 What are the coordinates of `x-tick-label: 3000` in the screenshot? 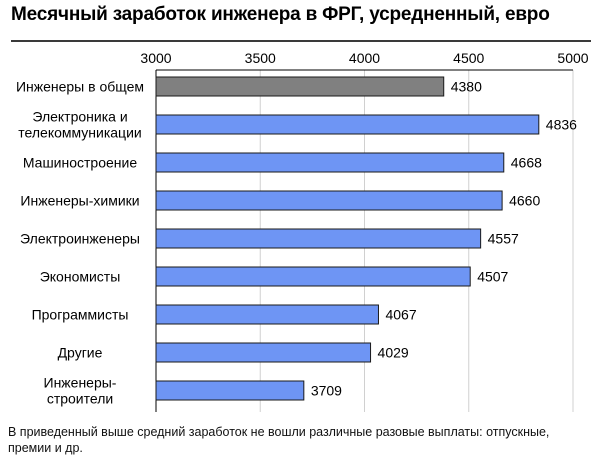 It's located at (155, 58).